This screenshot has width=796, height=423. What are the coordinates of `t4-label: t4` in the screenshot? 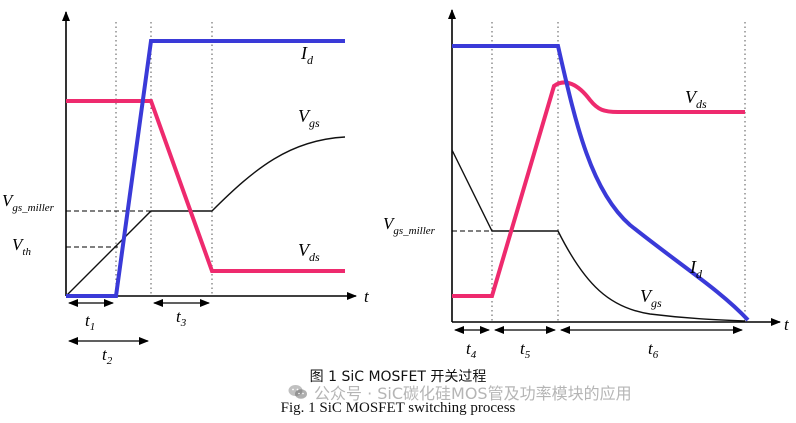 It's located at (471, 350).